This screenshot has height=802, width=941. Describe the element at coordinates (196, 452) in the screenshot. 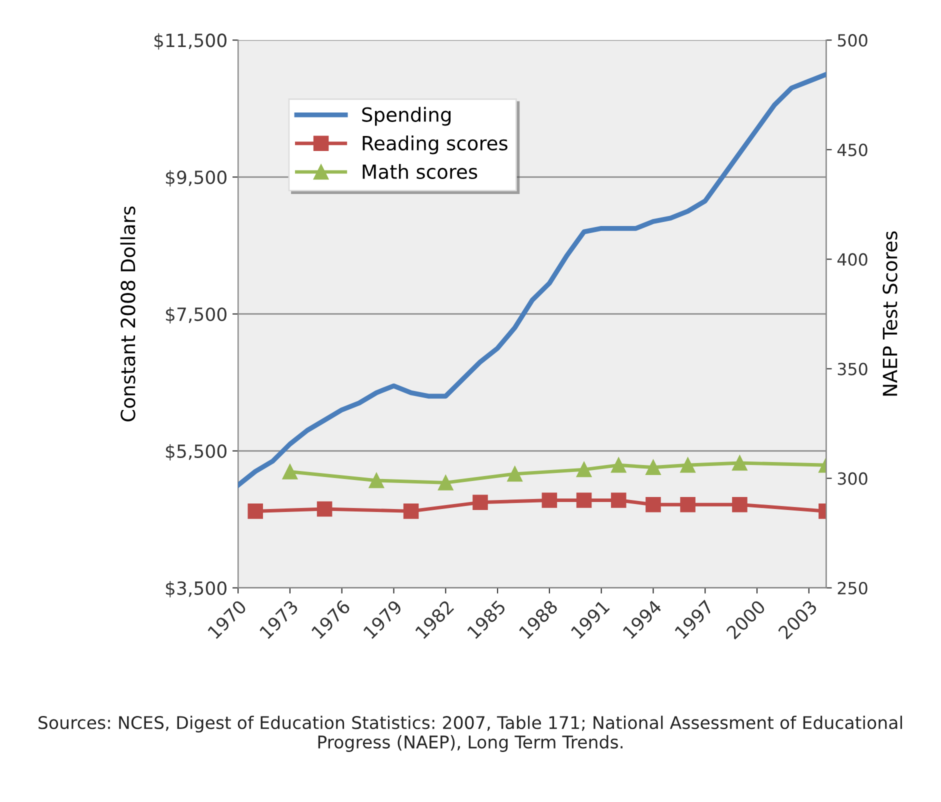

I see `y-tick-label: $5,500` at that location.